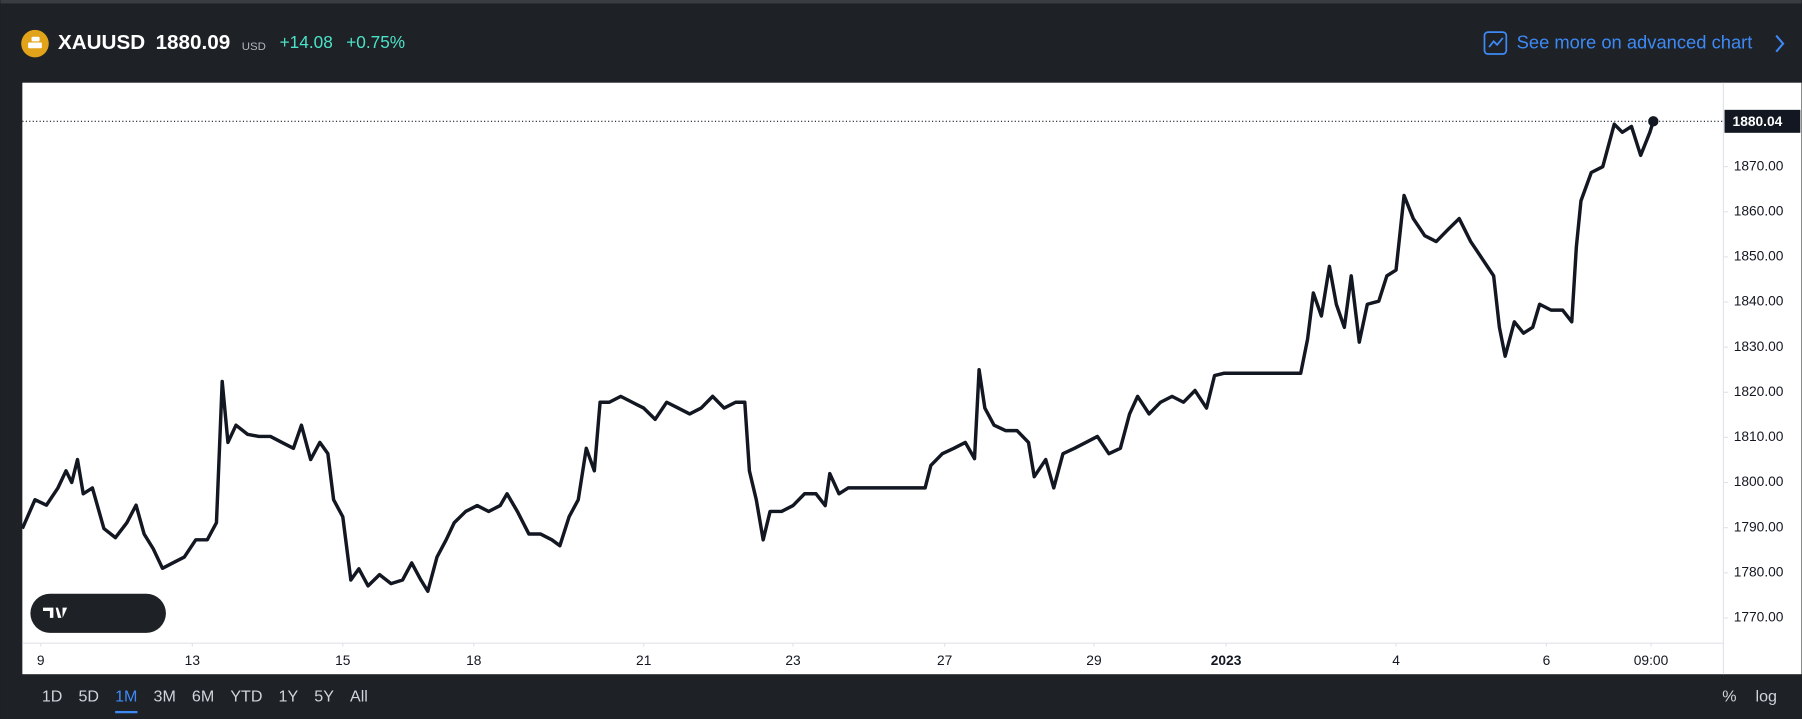 Image resolution: width=1802 pixels, height=719 pixels. What do you see at coordinates (126, 712) in the screenshot?
I see `range-underline` at bounding box center [126, 712].